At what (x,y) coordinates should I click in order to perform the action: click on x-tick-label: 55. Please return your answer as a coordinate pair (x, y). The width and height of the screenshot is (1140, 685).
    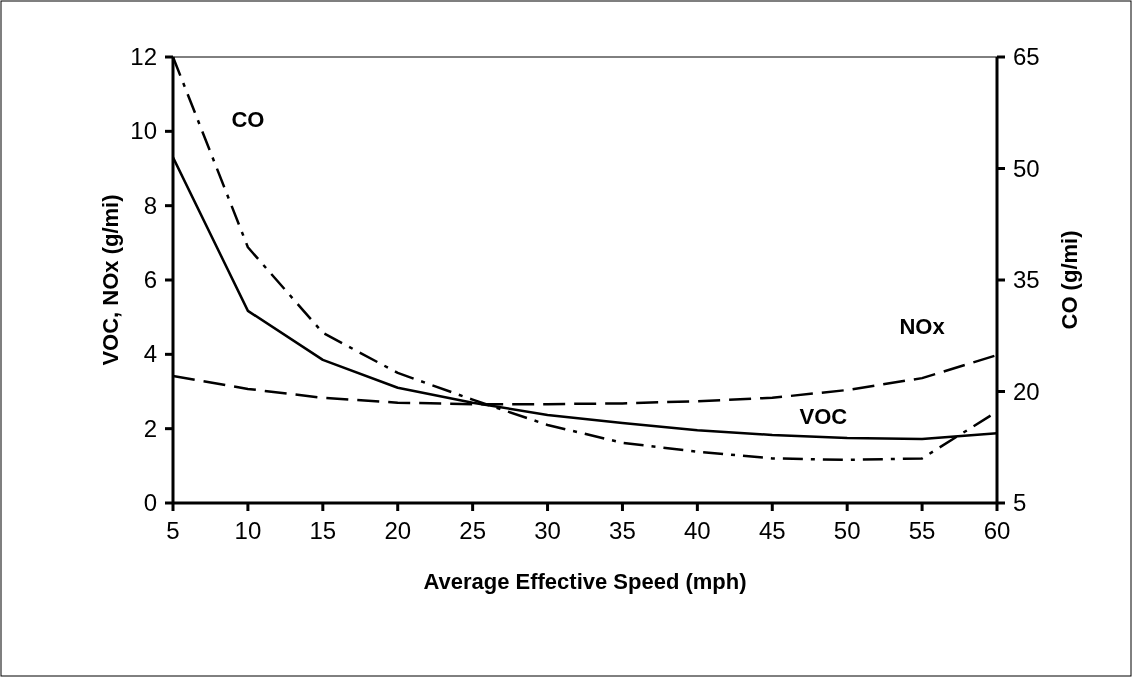
    Looking at the image, I should click on (922, 530).